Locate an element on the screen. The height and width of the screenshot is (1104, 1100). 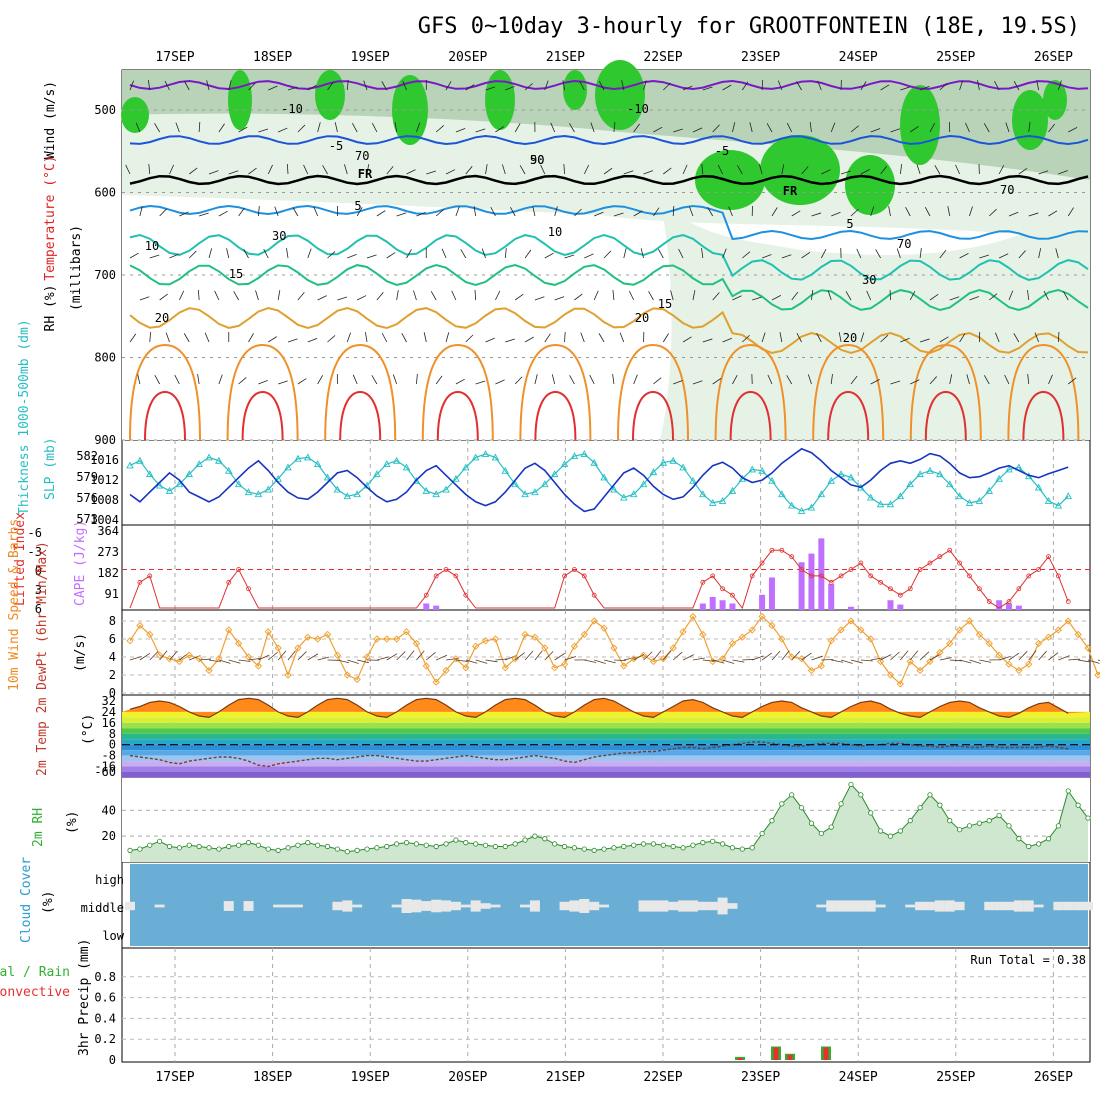
isotherm-label: 20 is located at coordinates (162, 318).